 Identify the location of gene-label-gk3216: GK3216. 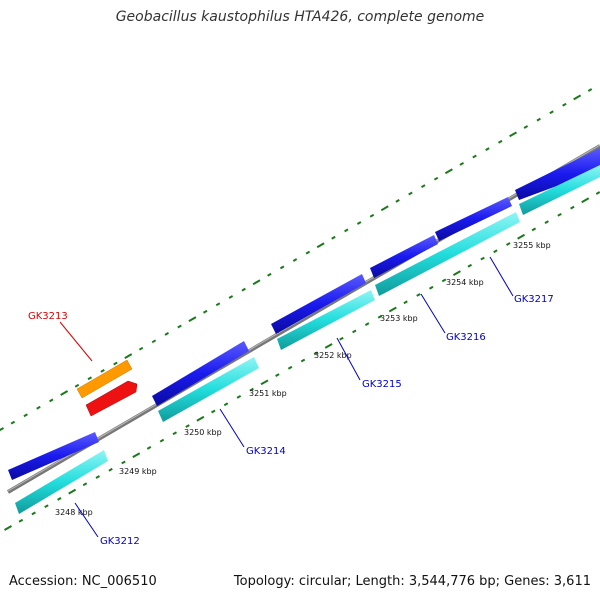
(466, 337).